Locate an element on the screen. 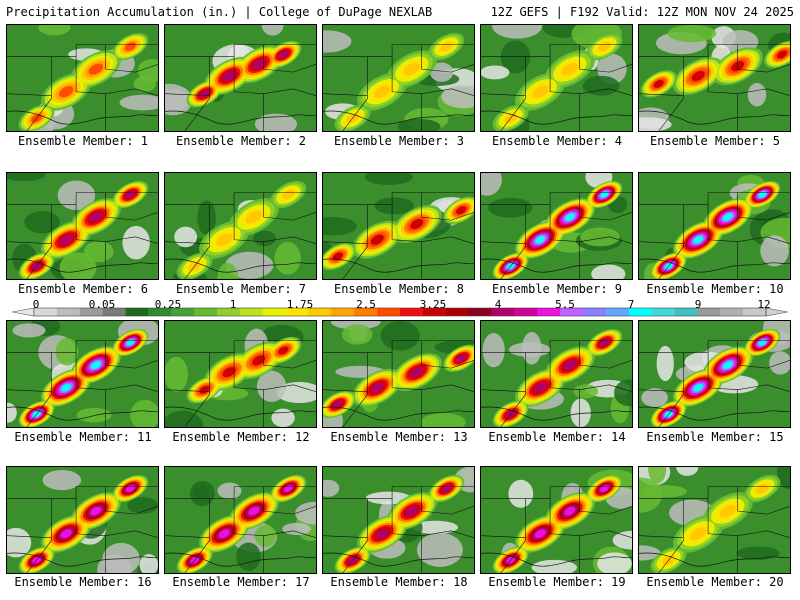 The image size is (800, 600). color-scale-bar is located at coordinates (400, 312).